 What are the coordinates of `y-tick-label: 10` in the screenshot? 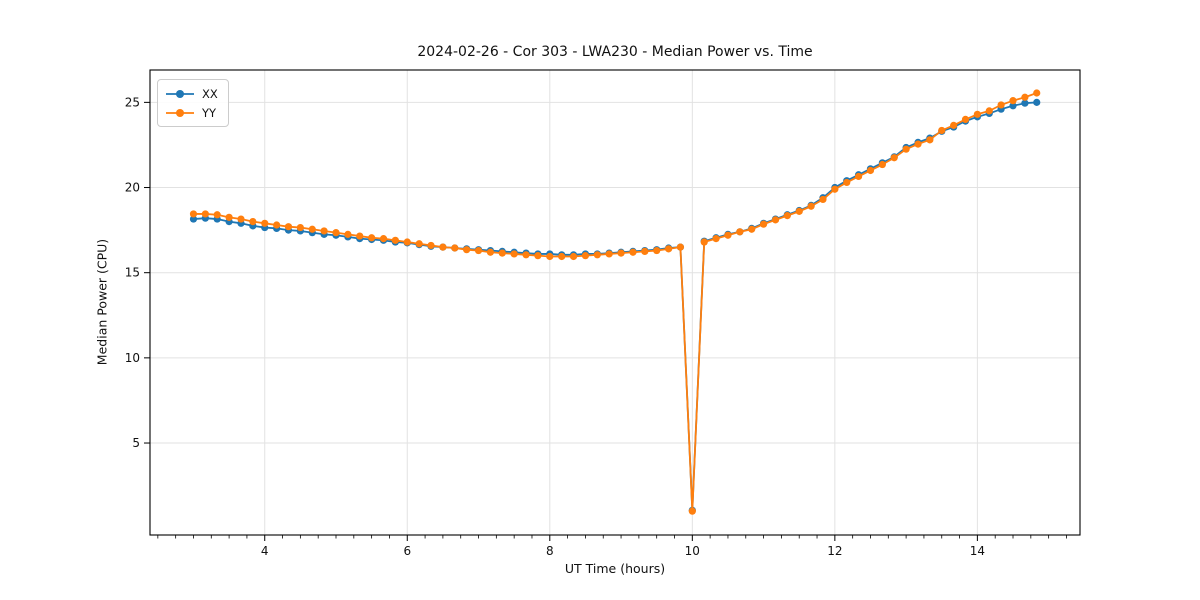 It's located at (132, 358).